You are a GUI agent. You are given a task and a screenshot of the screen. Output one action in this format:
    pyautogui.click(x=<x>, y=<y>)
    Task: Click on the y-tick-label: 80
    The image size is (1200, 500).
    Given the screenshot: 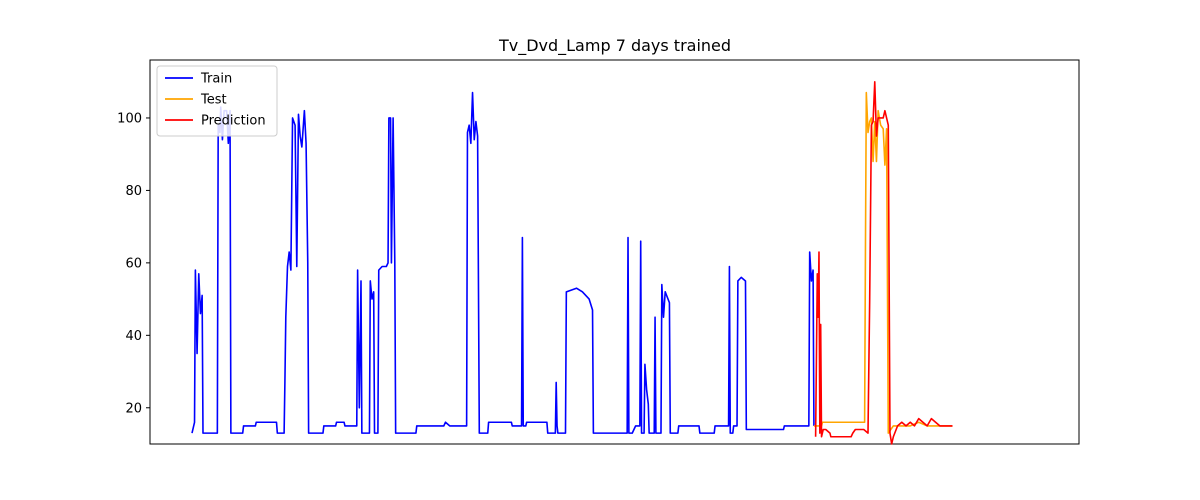 What is the action you would take?
    pyautogui.click(x=133, y=191)
    